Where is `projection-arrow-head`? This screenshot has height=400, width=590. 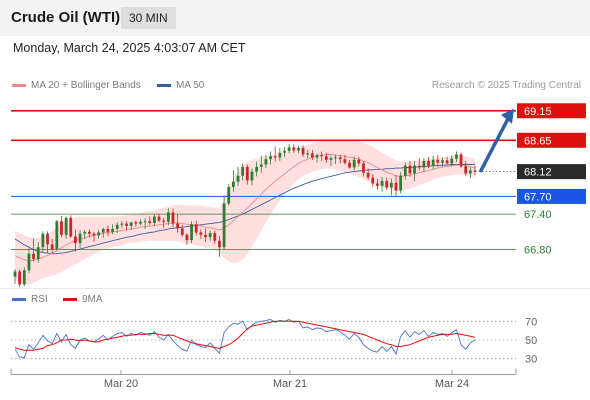 projection-arrow-head is located at coordinates (507, 116).